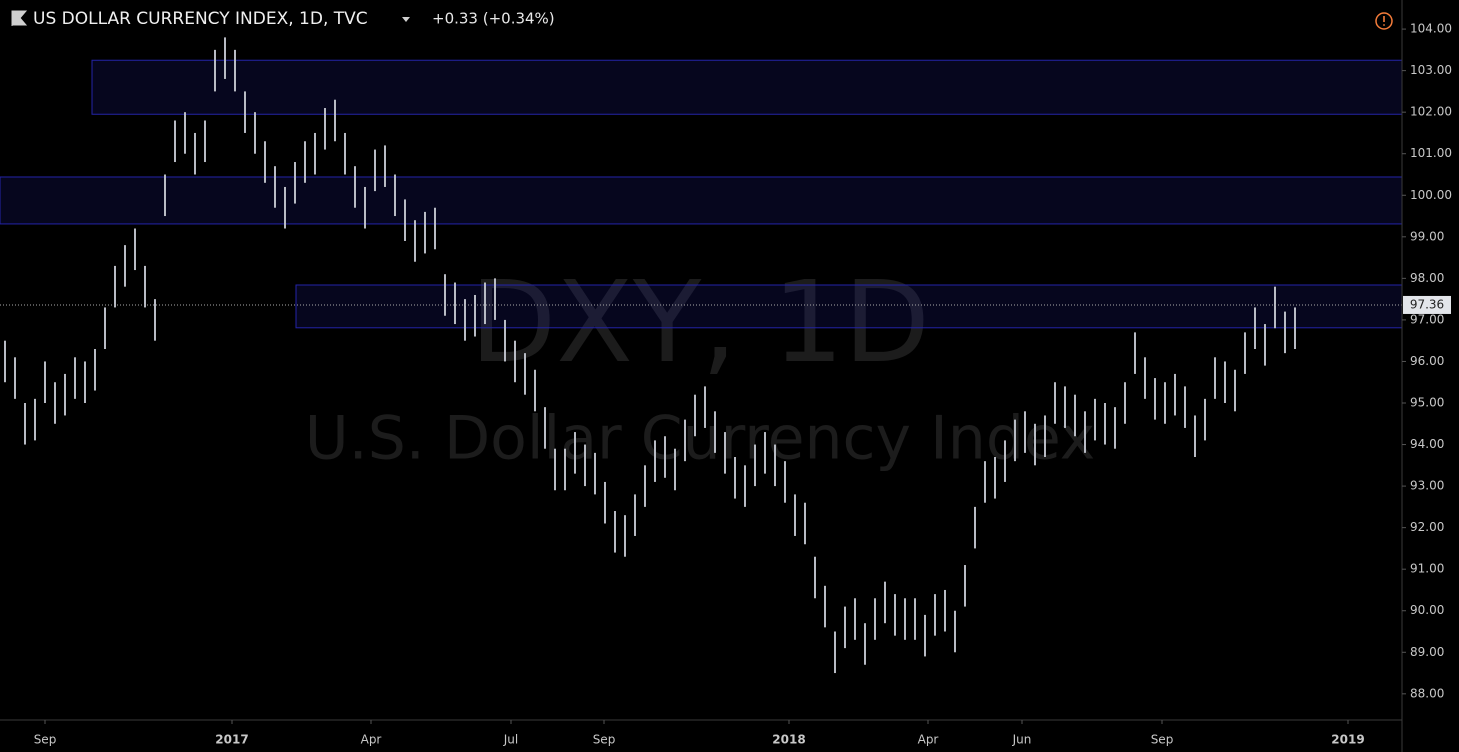 This screenshot has width=1459, height=752. Describe the element at coordinates (788, 740) in the screenshot. I see `x-tick-label: 2018` at that location.